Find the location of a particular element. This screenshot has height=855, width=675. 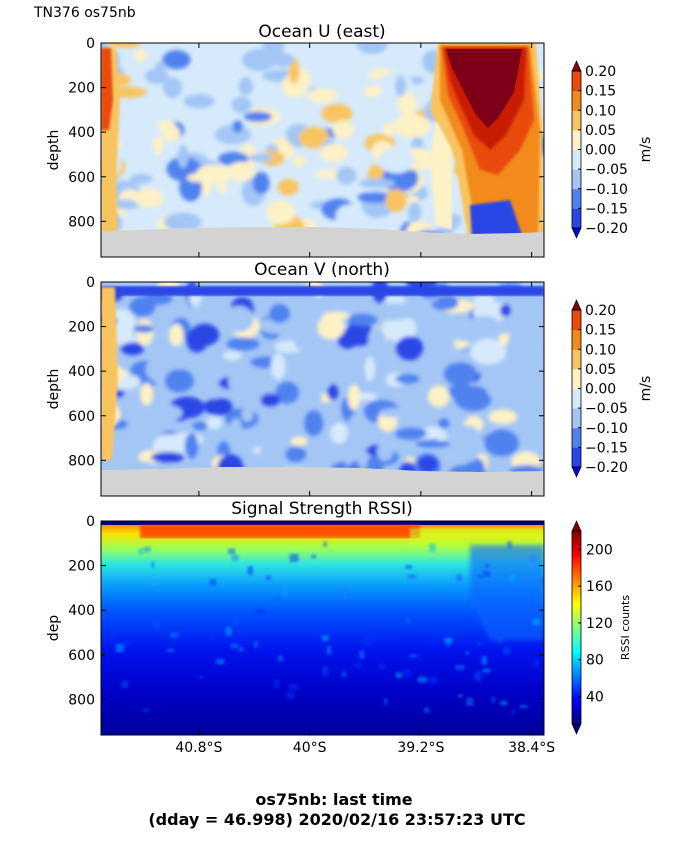

xtick-label: 40.8°S is located at coordinates (198, 748).